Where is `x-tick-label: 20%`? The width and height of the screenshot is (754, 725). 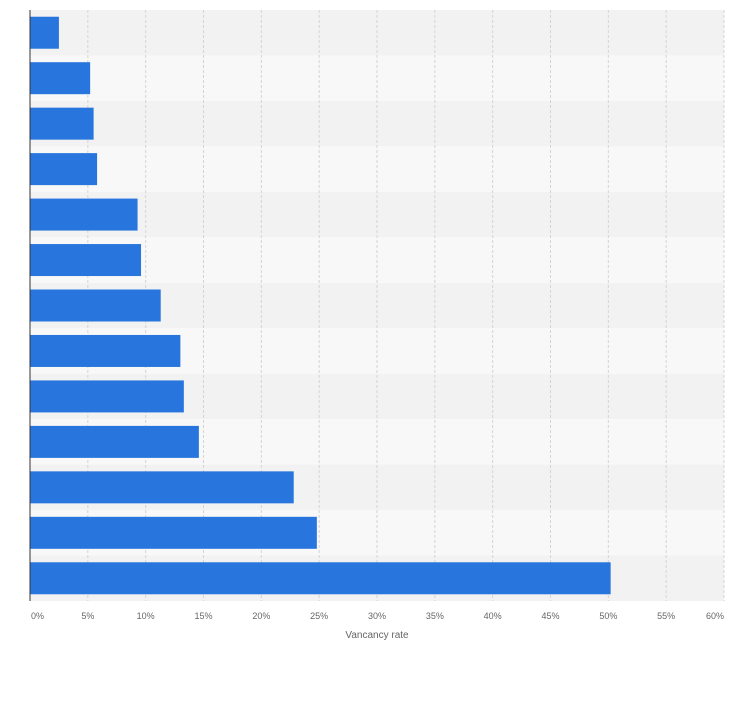
x-tick-label: 20% is located at coordinates (261, 616).